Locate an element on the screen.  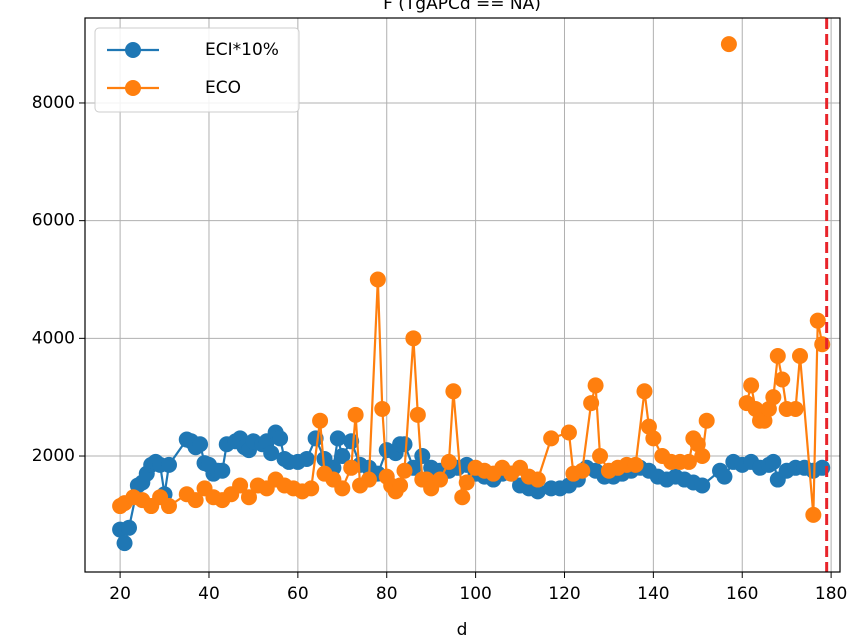
chart-title: F (TgAPCd == NA) is located at coordinates (462, 7).